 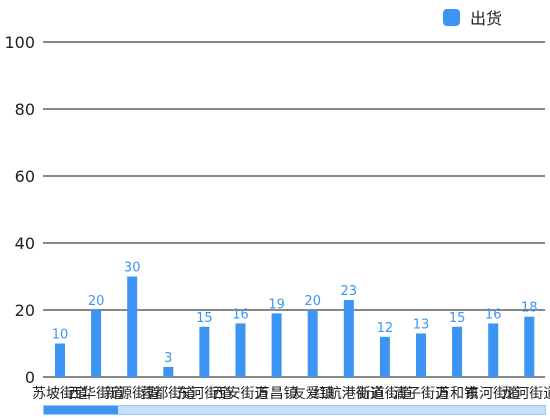 I want to click on x-tick-label: 万和镇, so click(x=457, y=394).